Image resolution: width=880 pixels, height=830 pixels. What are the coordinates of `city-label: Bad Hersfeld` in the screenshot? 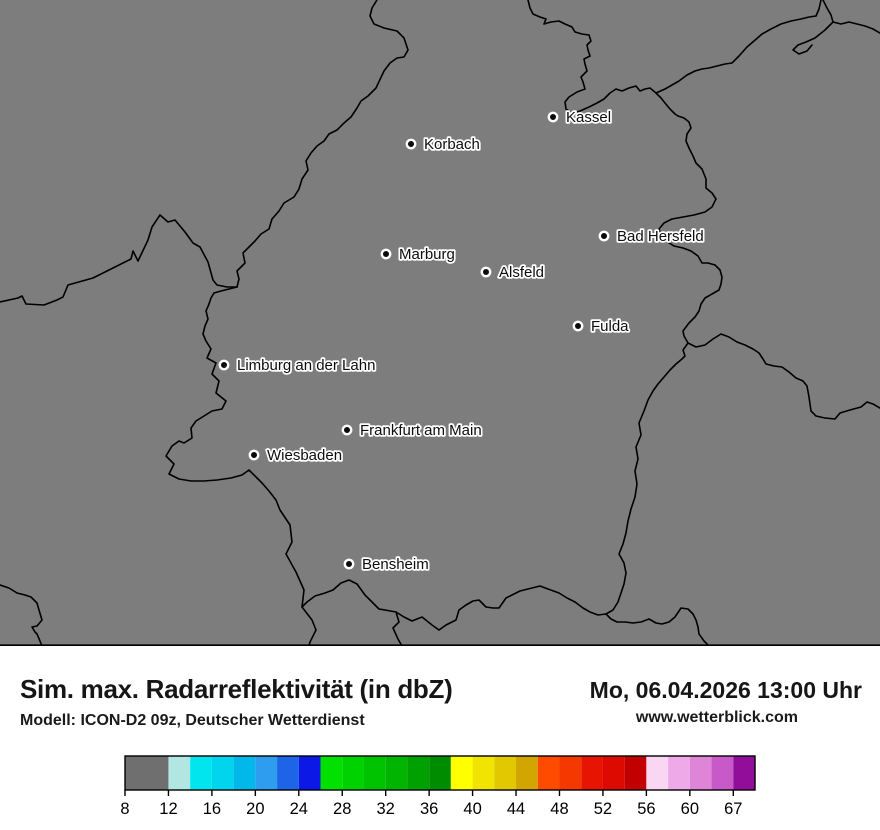 It's located at (660, 236).